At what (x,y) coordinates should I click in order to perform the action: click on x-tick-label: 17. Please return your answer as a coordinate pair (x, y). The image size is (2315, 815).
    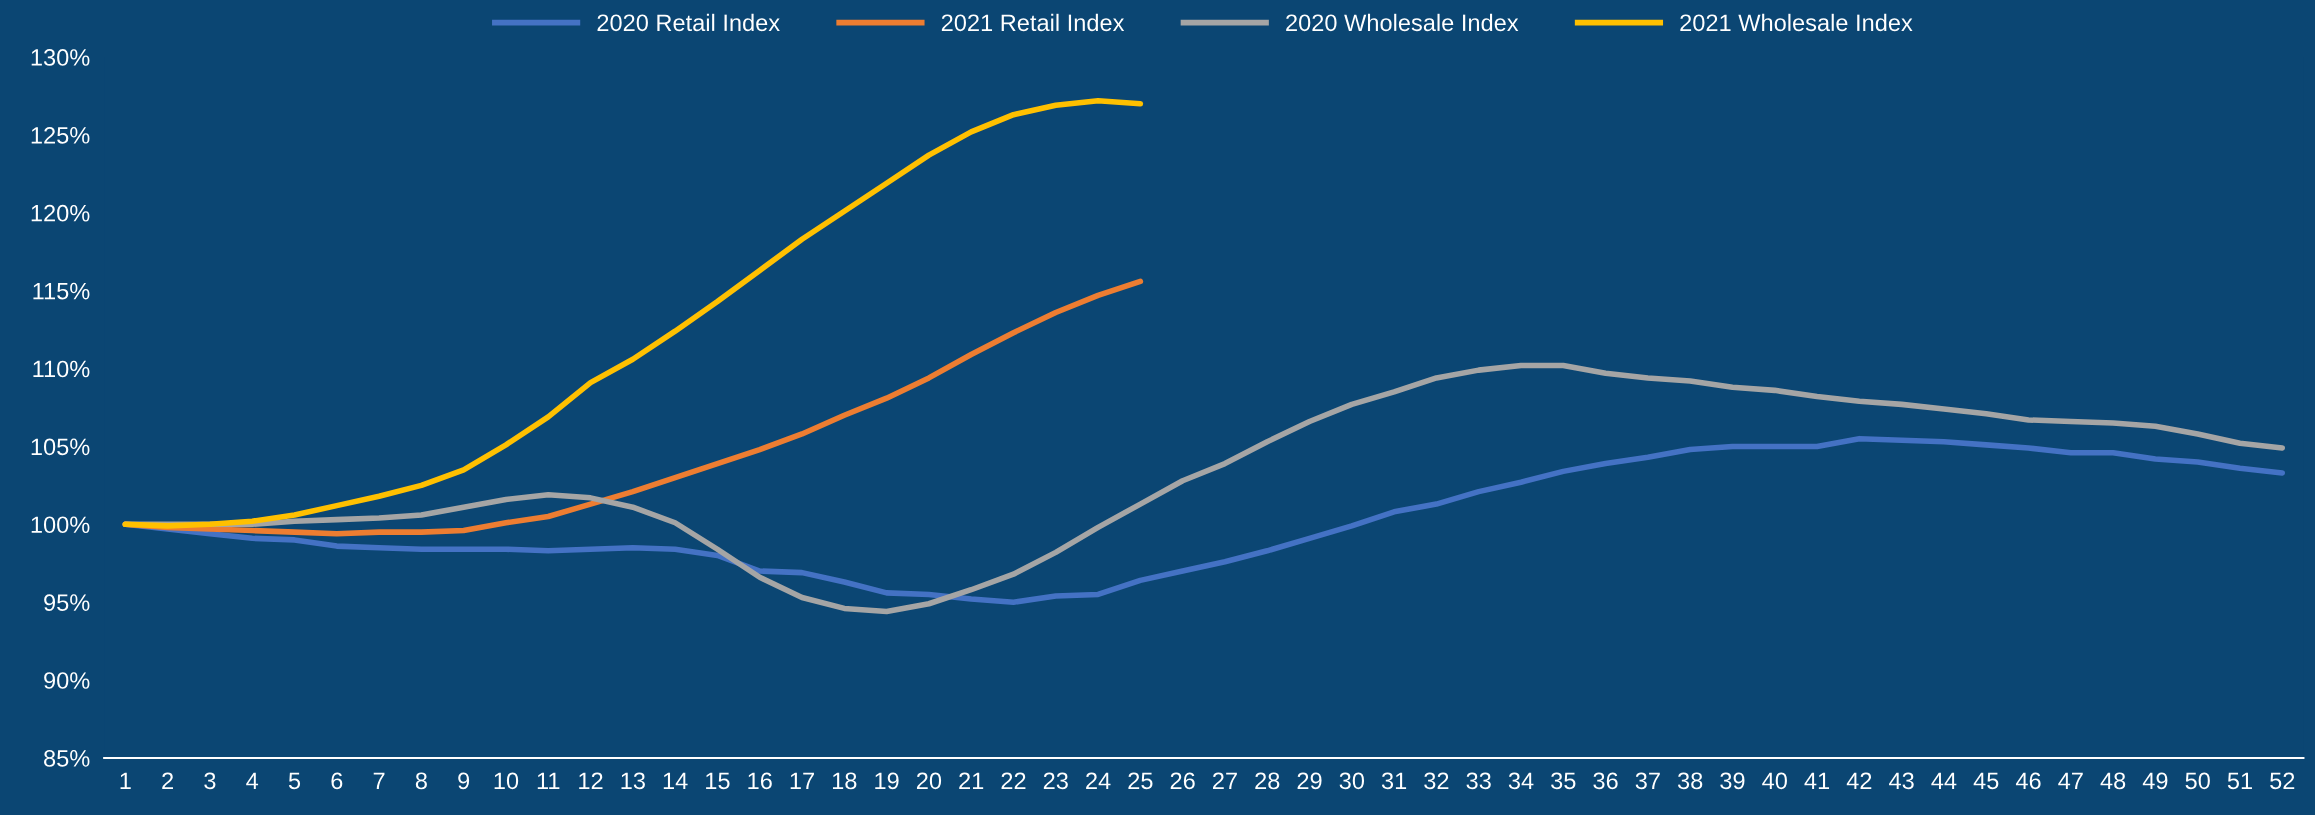
    Looking at the image, I should click on (802, 780).